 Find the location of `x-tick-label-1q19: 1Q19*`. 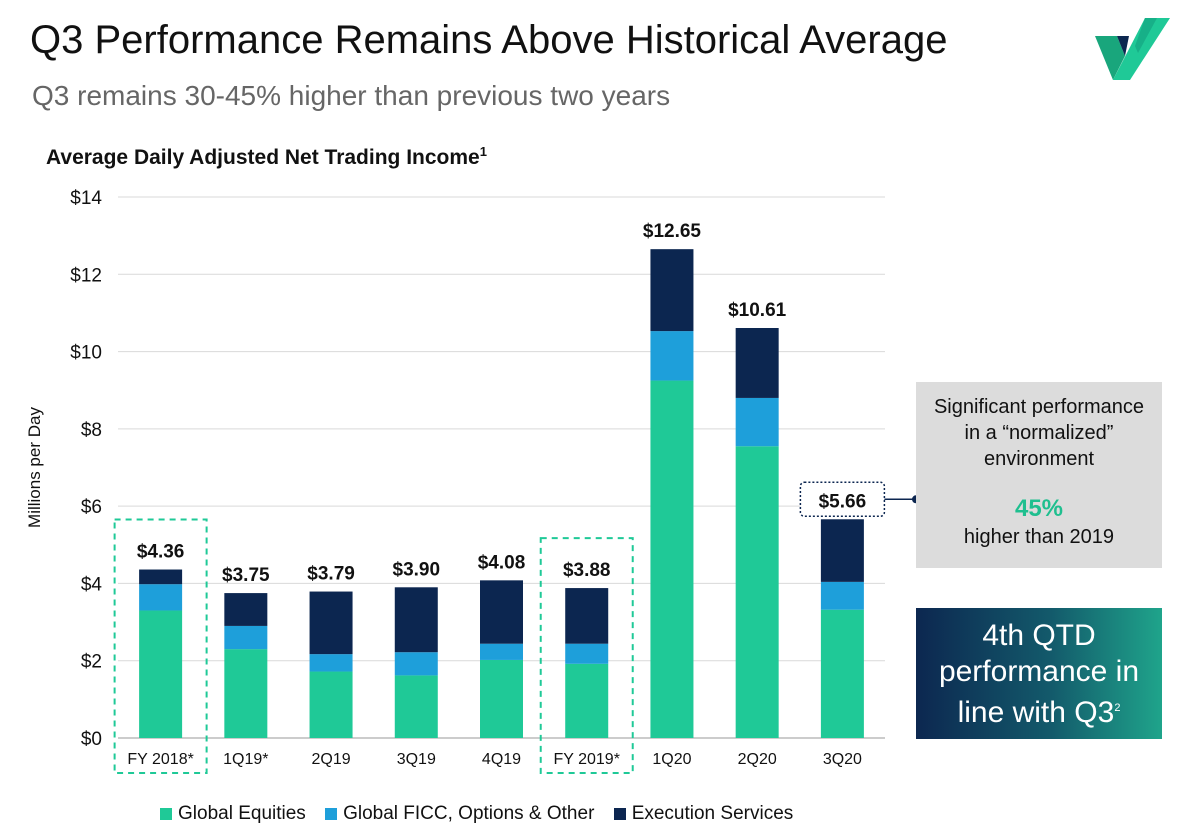

x-tick-label-1q19: 1Q19* is located at coordinates (245, 759).